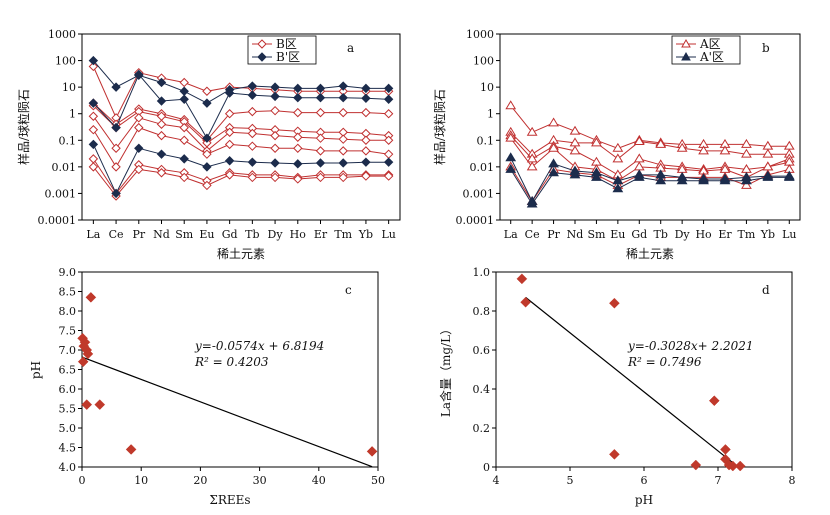 This screenshot has width=830, height=515. Describe the element at coordinates (229, 500) in the screenshot. I see `x-axis-label-c: ΣREEs` at that location.